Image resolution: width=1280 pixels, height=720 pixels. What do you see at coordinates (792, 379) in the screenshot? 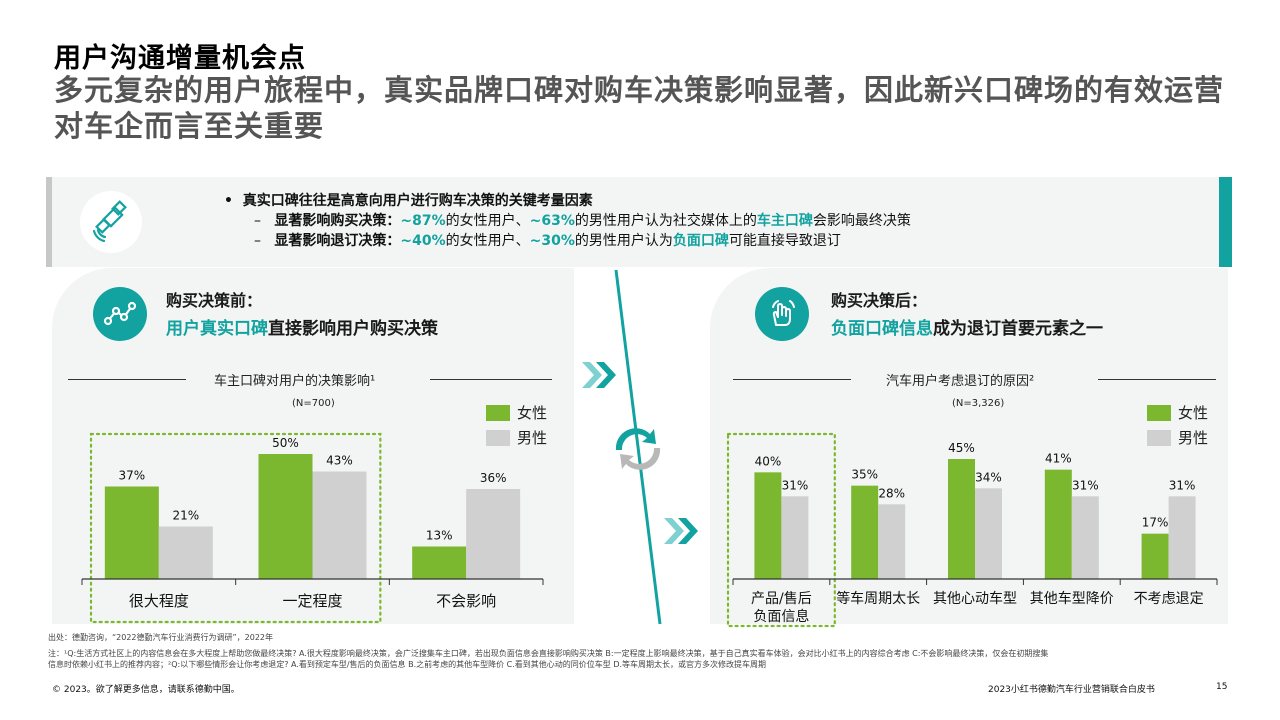
I see `right-title-rule-left` at bounding box center [792, 379].